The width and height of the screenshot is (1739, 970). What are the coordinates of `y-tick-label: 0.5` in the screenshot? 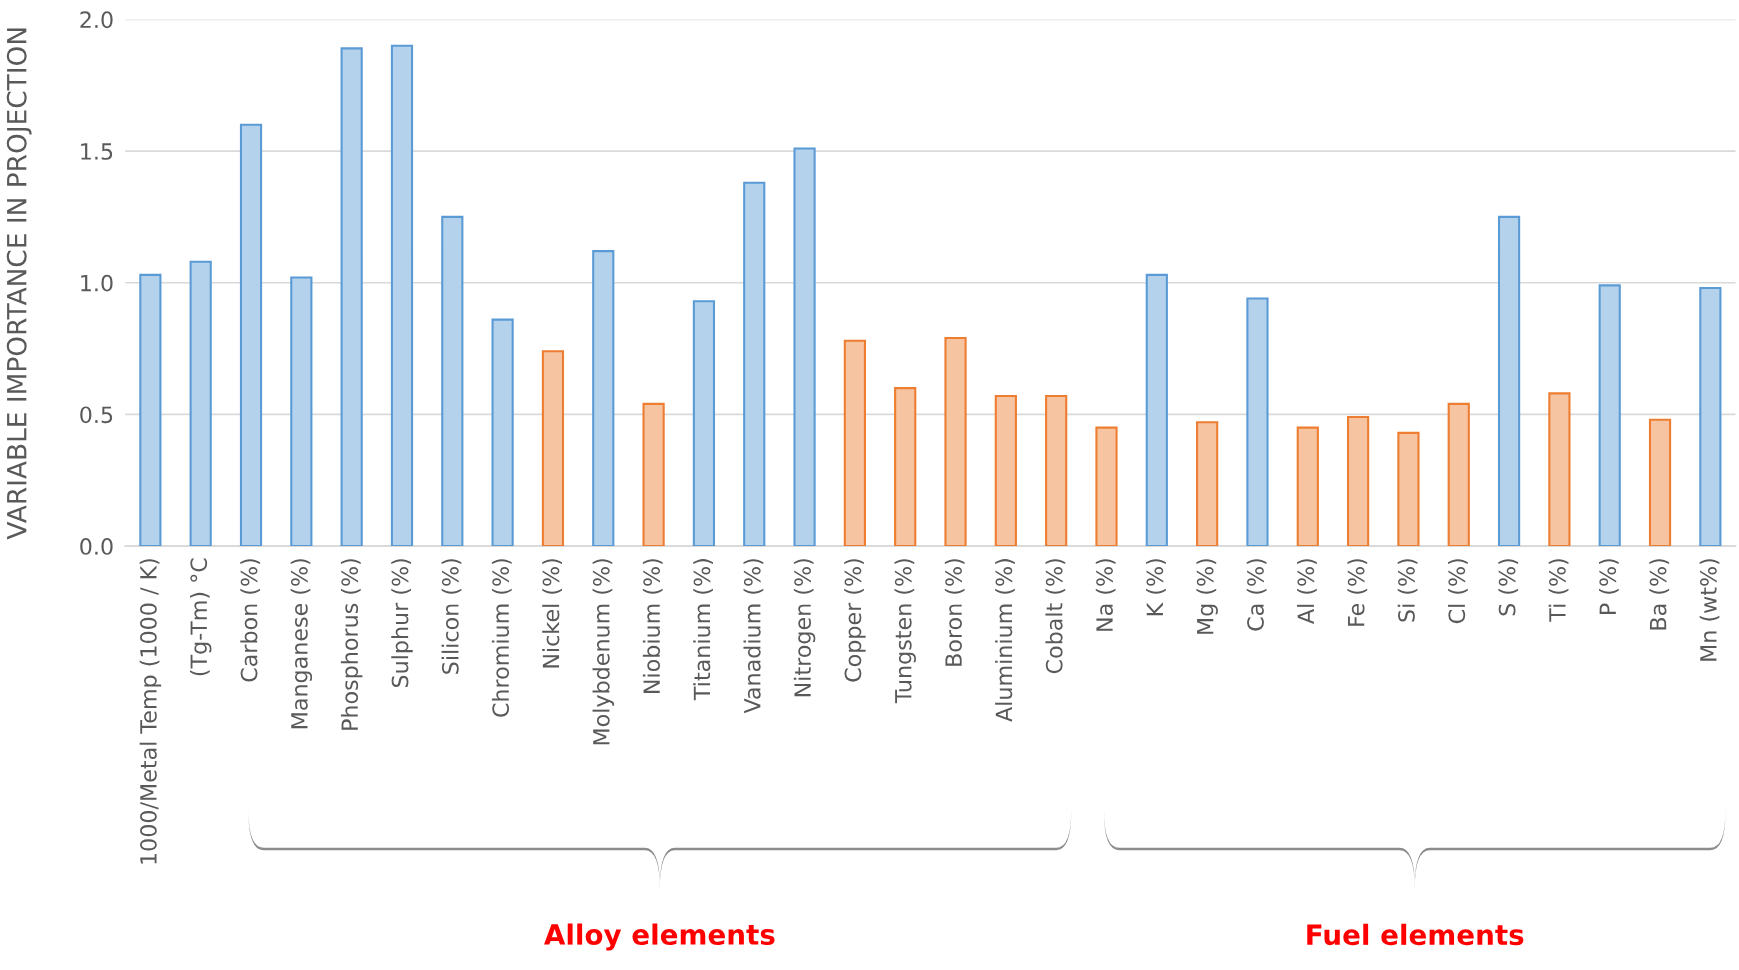 It's located at (96, 415).